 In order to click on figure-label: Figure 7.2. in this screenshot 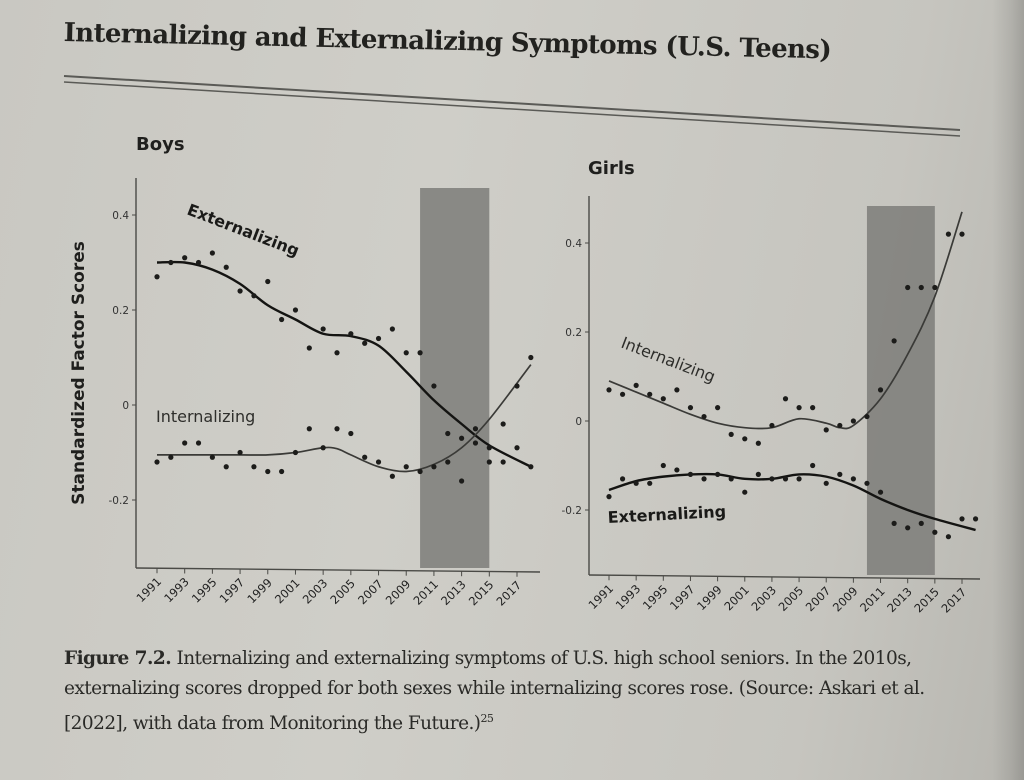, I will do `click(118, 658)`.